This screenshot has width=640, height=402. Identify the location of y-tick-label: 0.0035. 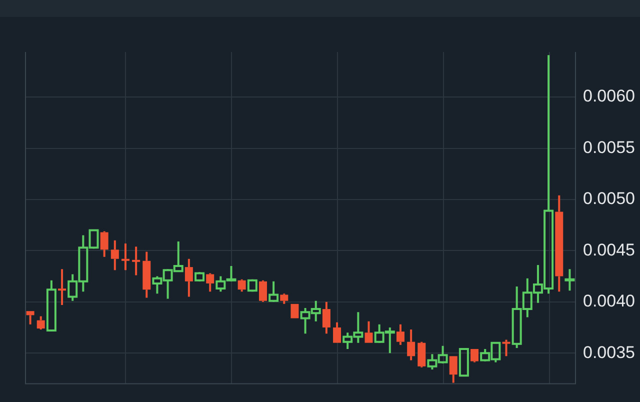
(609, 352).